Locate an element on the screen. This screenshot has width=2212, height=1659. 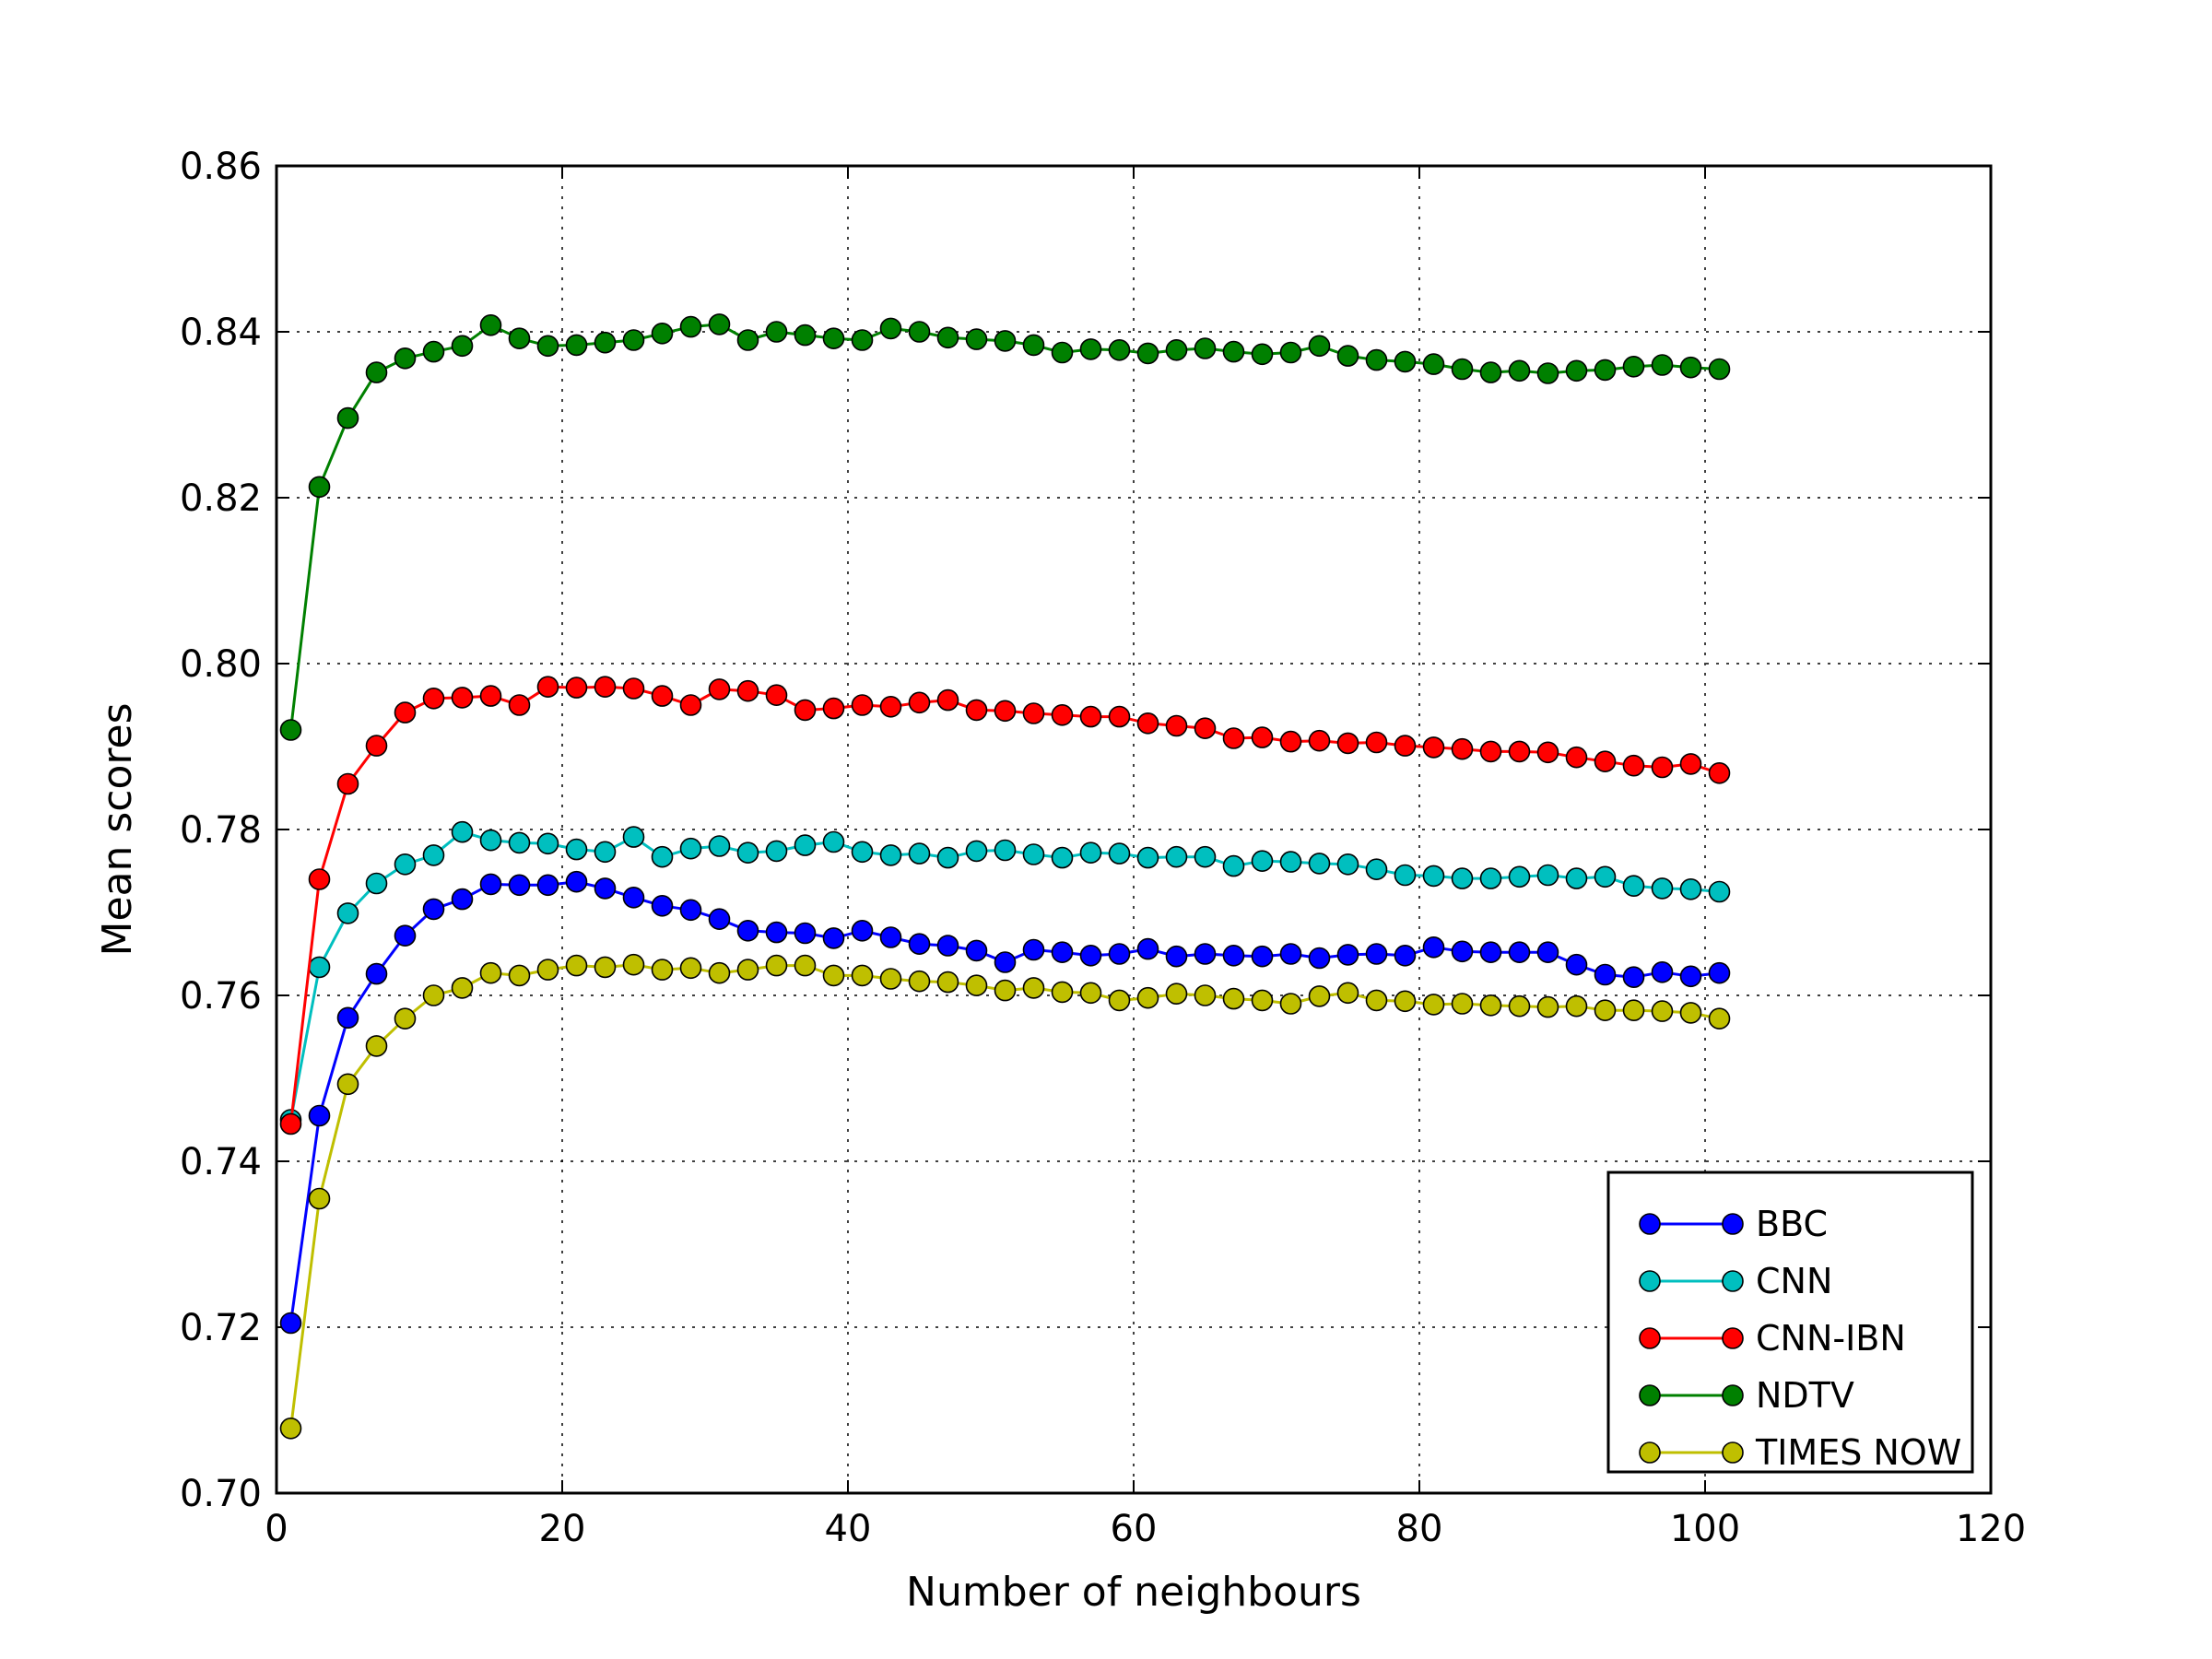
y-tick-label: 0.78 is located at coordinates (221, 830).